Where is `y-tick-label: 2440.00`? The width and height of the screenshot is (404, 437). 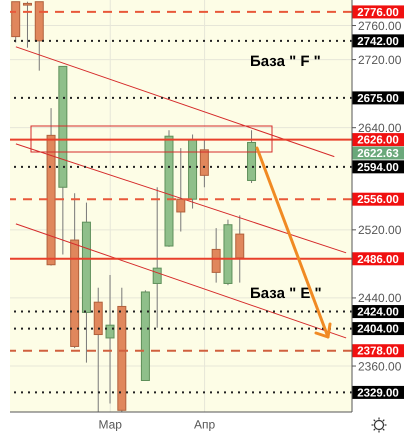 y-tick-label: 2440.00 is located at coordinates (380, 298).